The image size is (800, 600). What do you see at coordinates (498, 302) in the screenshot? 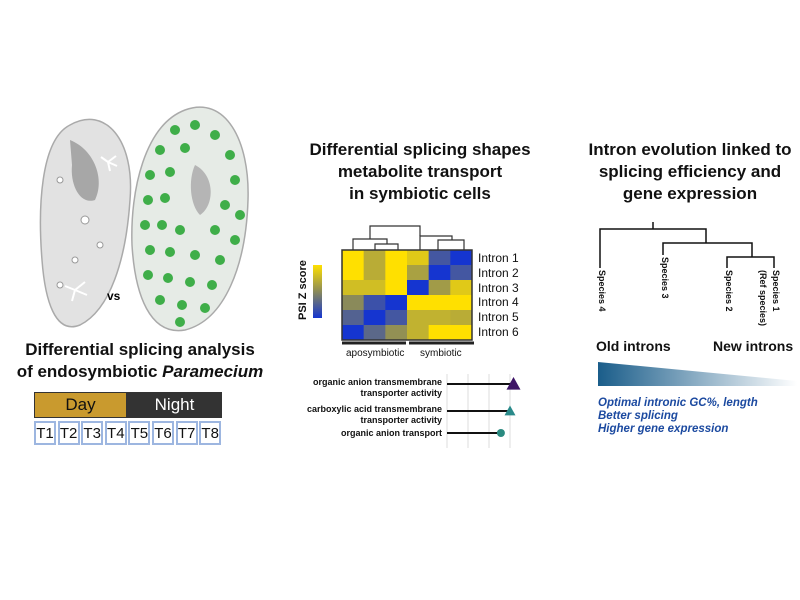
I see `intron-label: Intron 4` at bounding box center [498, 302].